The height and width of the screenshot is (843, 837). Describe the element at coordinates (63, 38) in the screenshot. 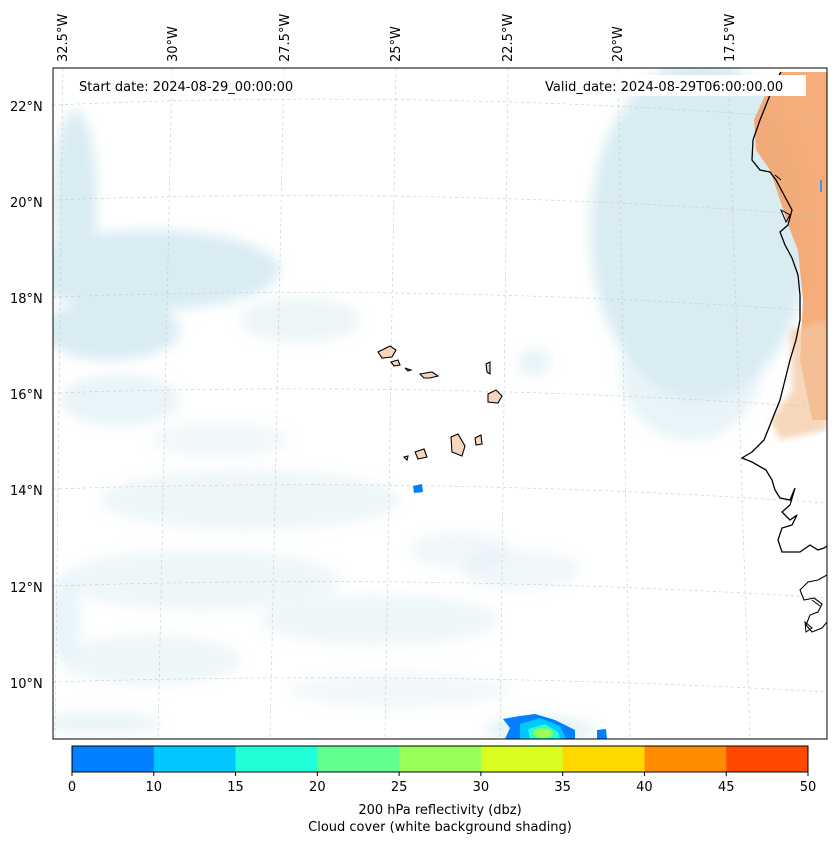

I see `lon-label: 32.5°W` at that location.